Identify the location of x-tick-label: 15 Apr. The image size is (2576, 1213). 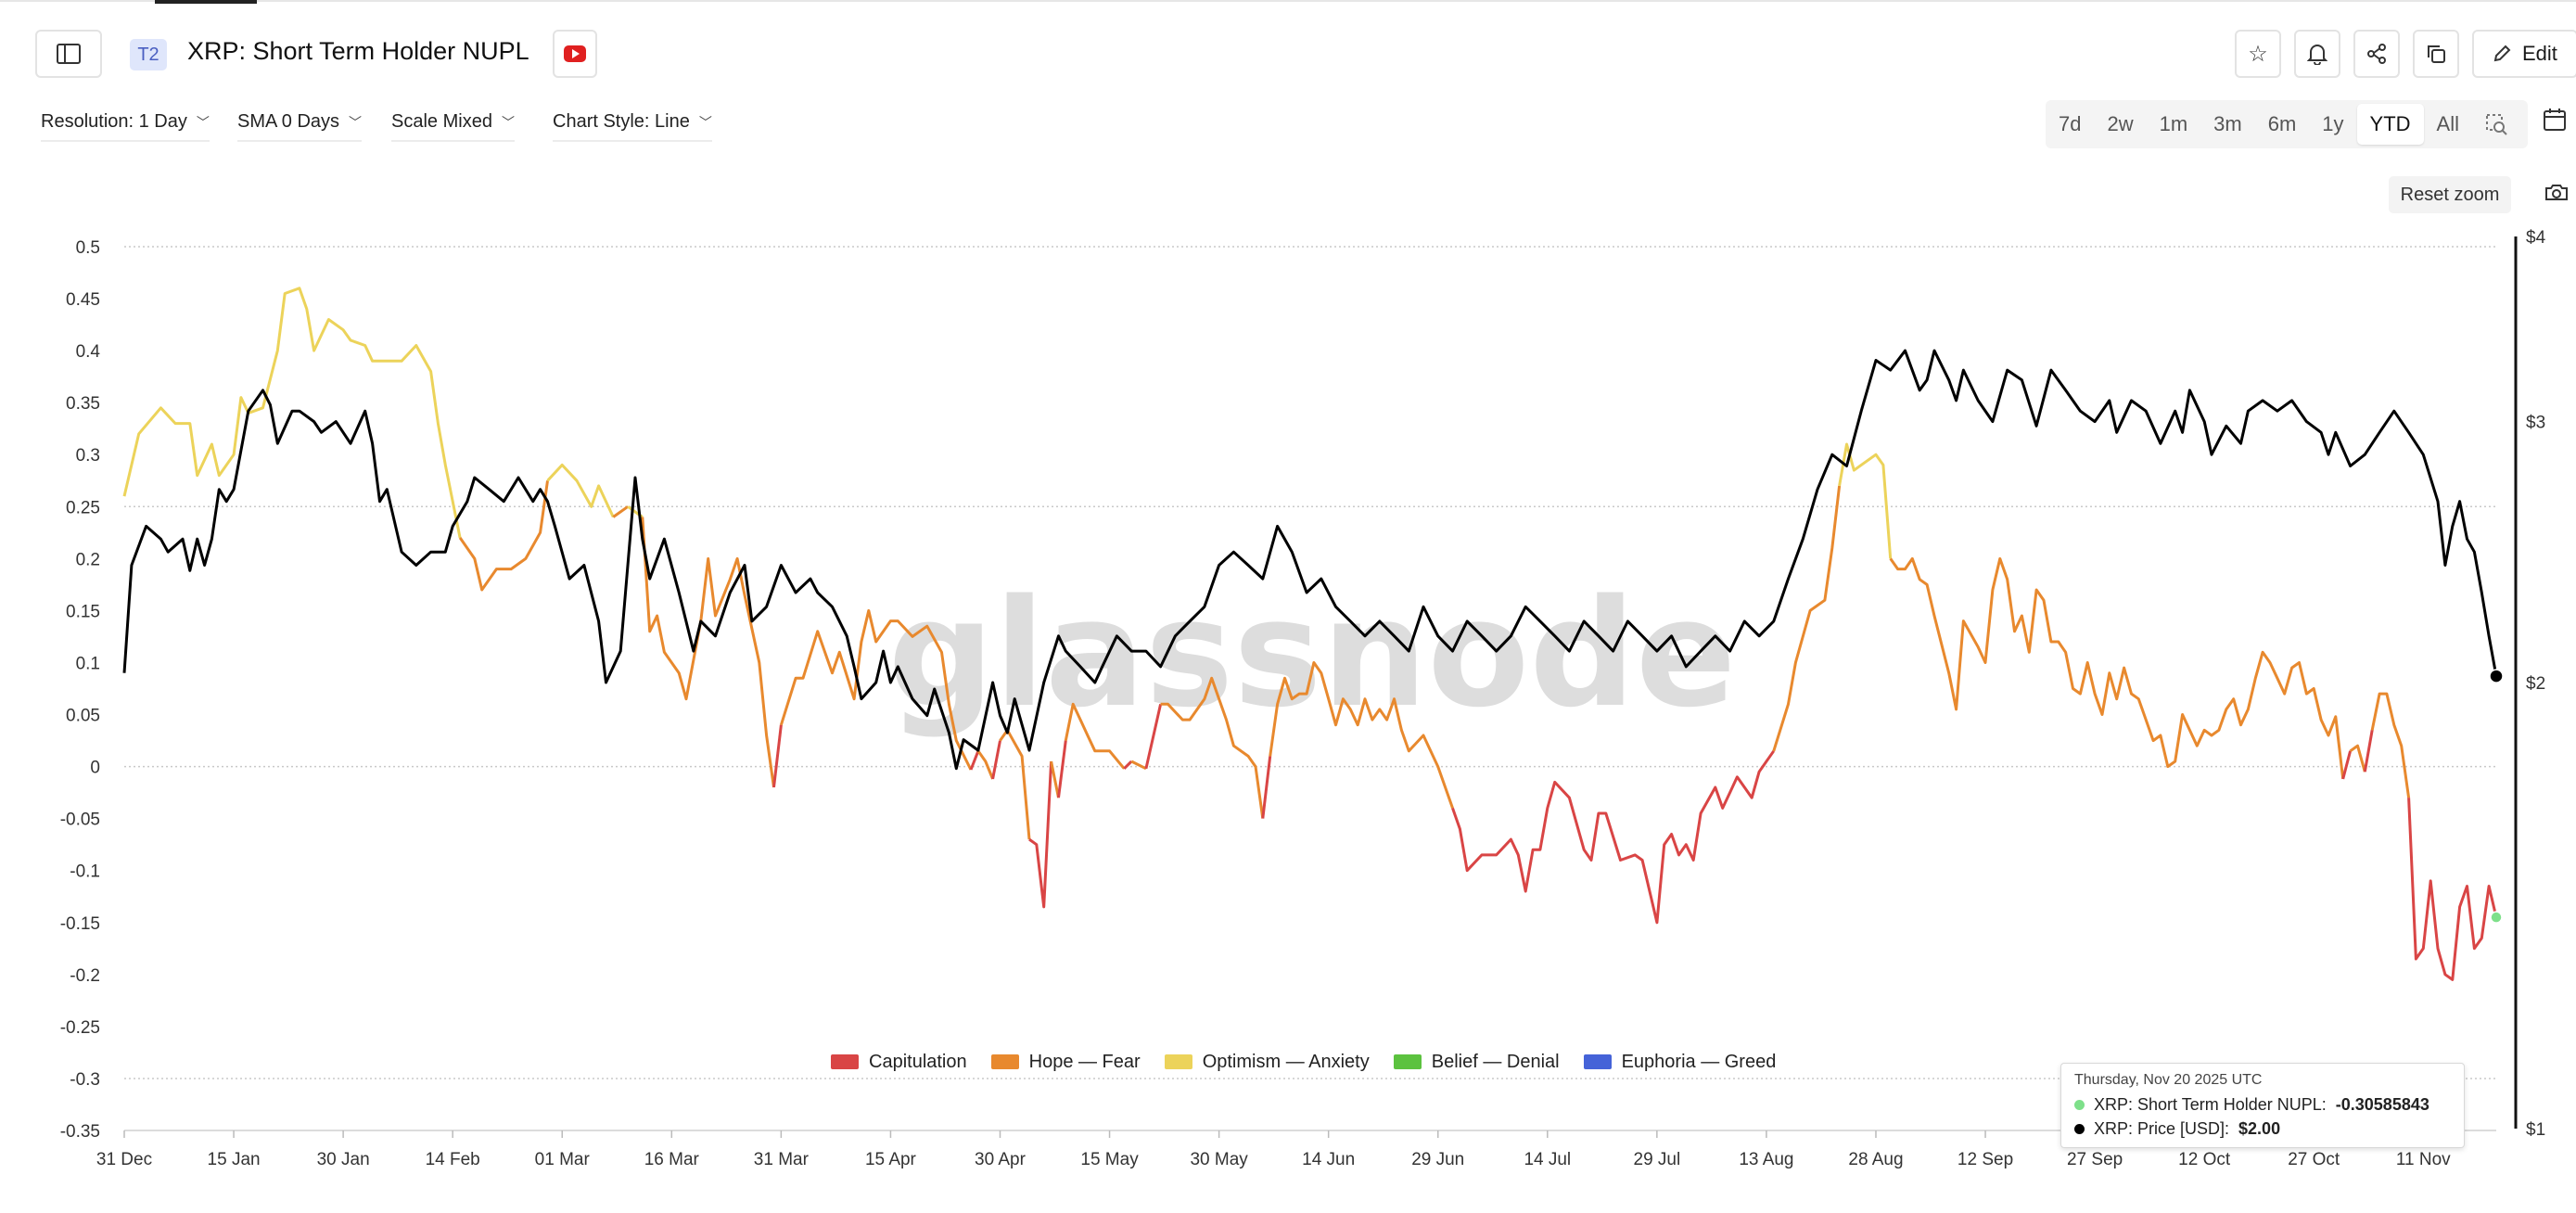
(891, 1159).